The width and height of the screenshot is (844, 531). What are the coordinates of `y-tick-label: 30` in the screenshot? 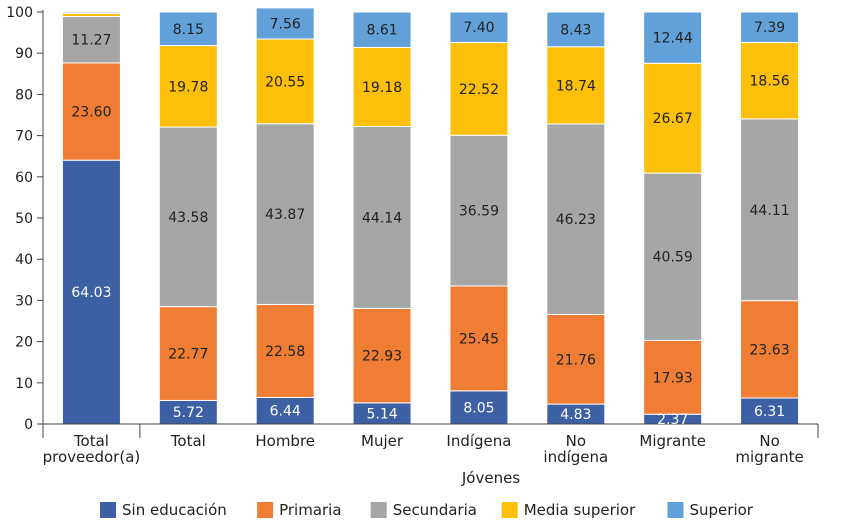 It's located at (24, 301).